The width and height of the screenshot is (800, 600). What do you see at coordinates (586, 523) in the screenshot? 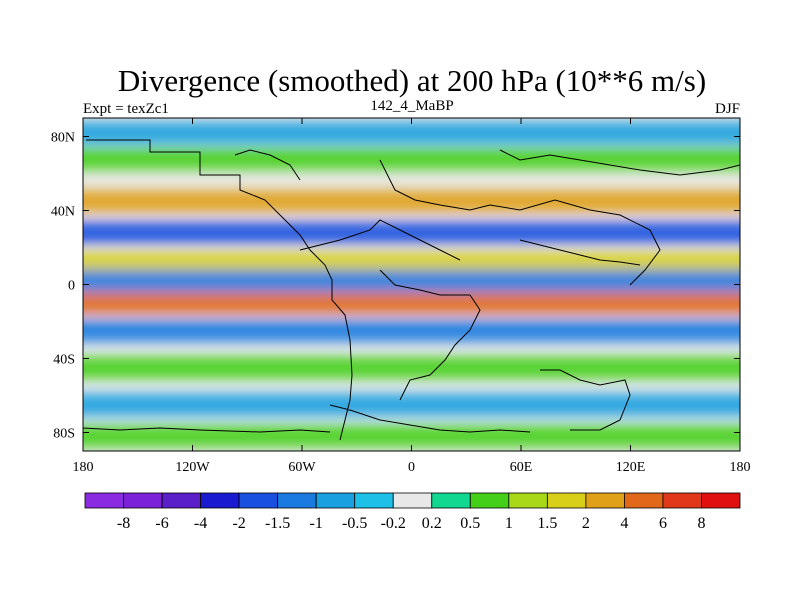
I see `colorbar-label: 2` at bounding box center [586, 523].